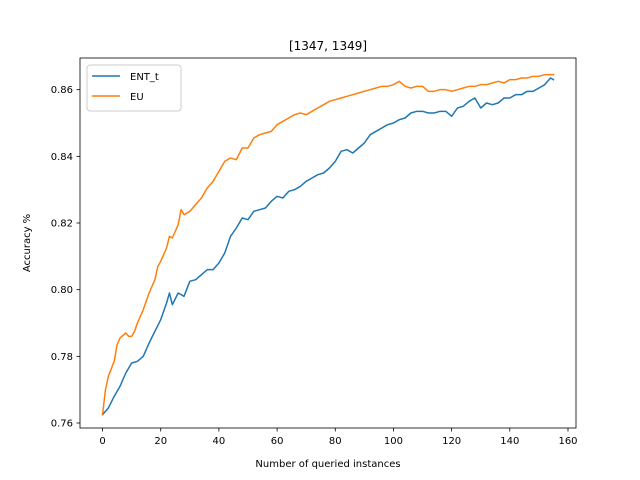 The image size is (640, 480). What do you see at coordinates (219, 441) in the screenshot?
I see `x-tick-label: 40` at bounding box center [219, 441].